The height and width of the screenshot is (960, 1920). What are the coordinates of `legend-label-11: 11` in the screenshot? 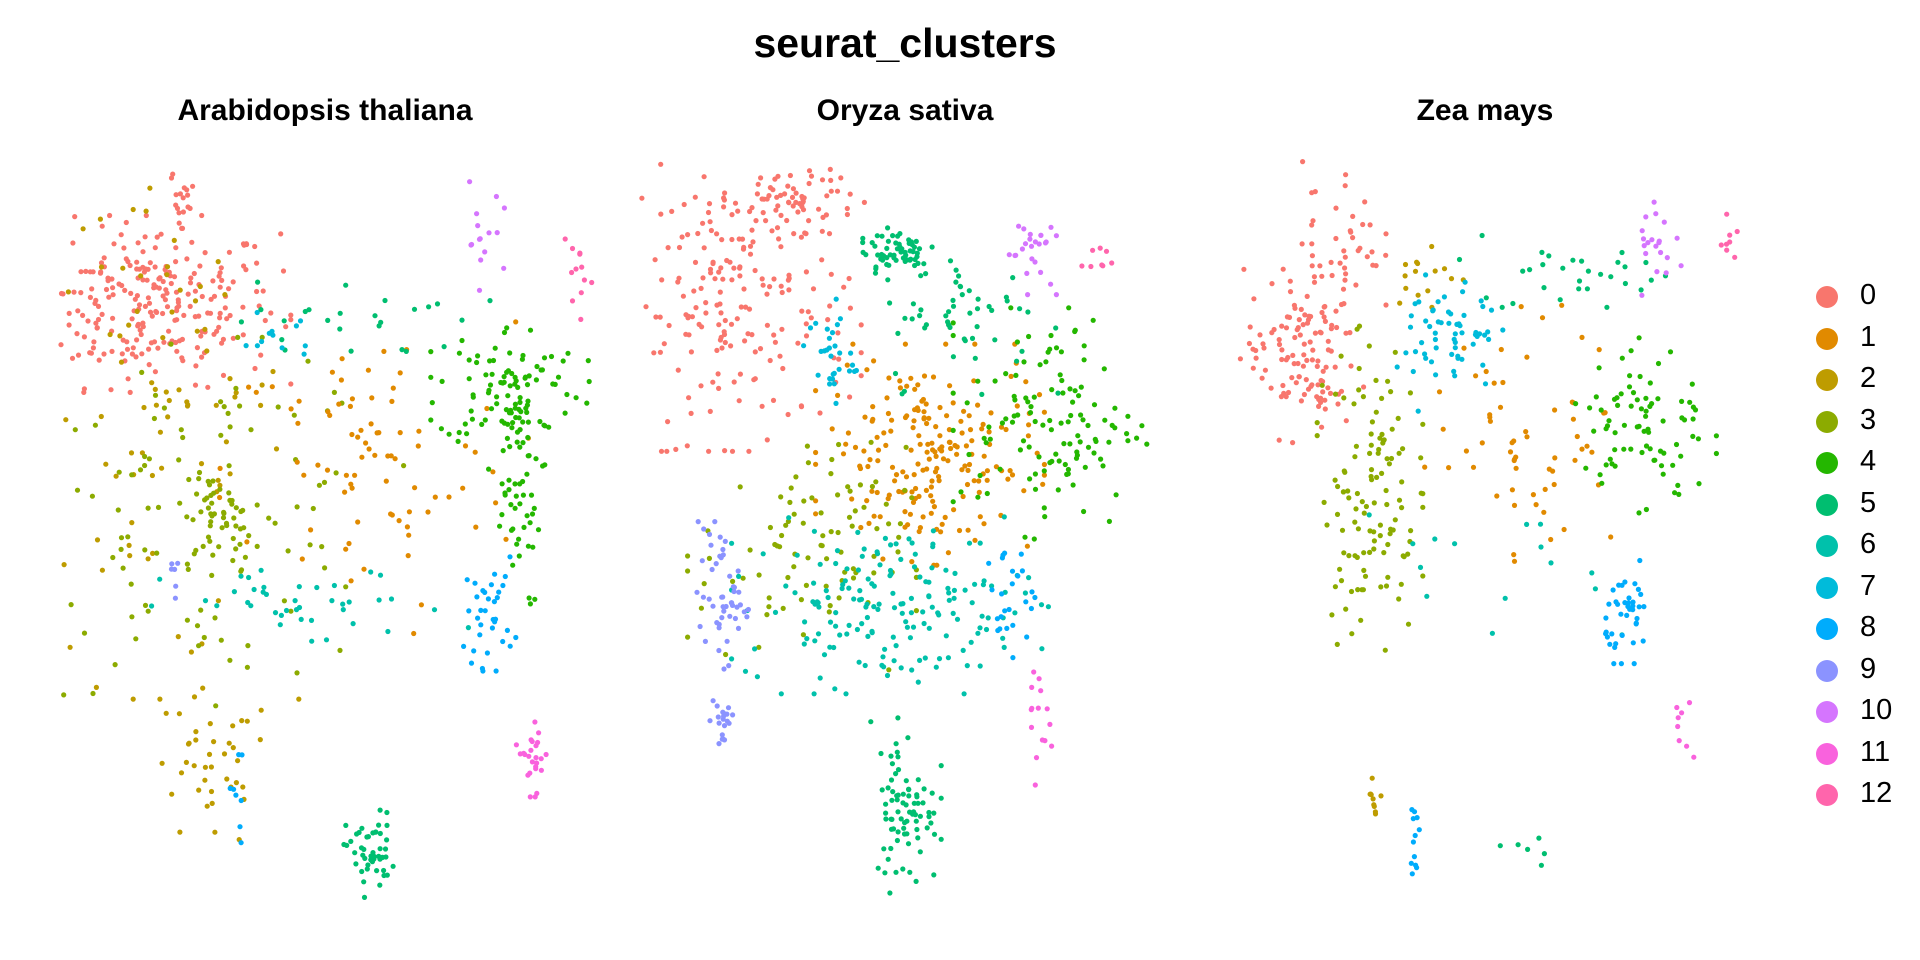 It's located at (1875, 751).